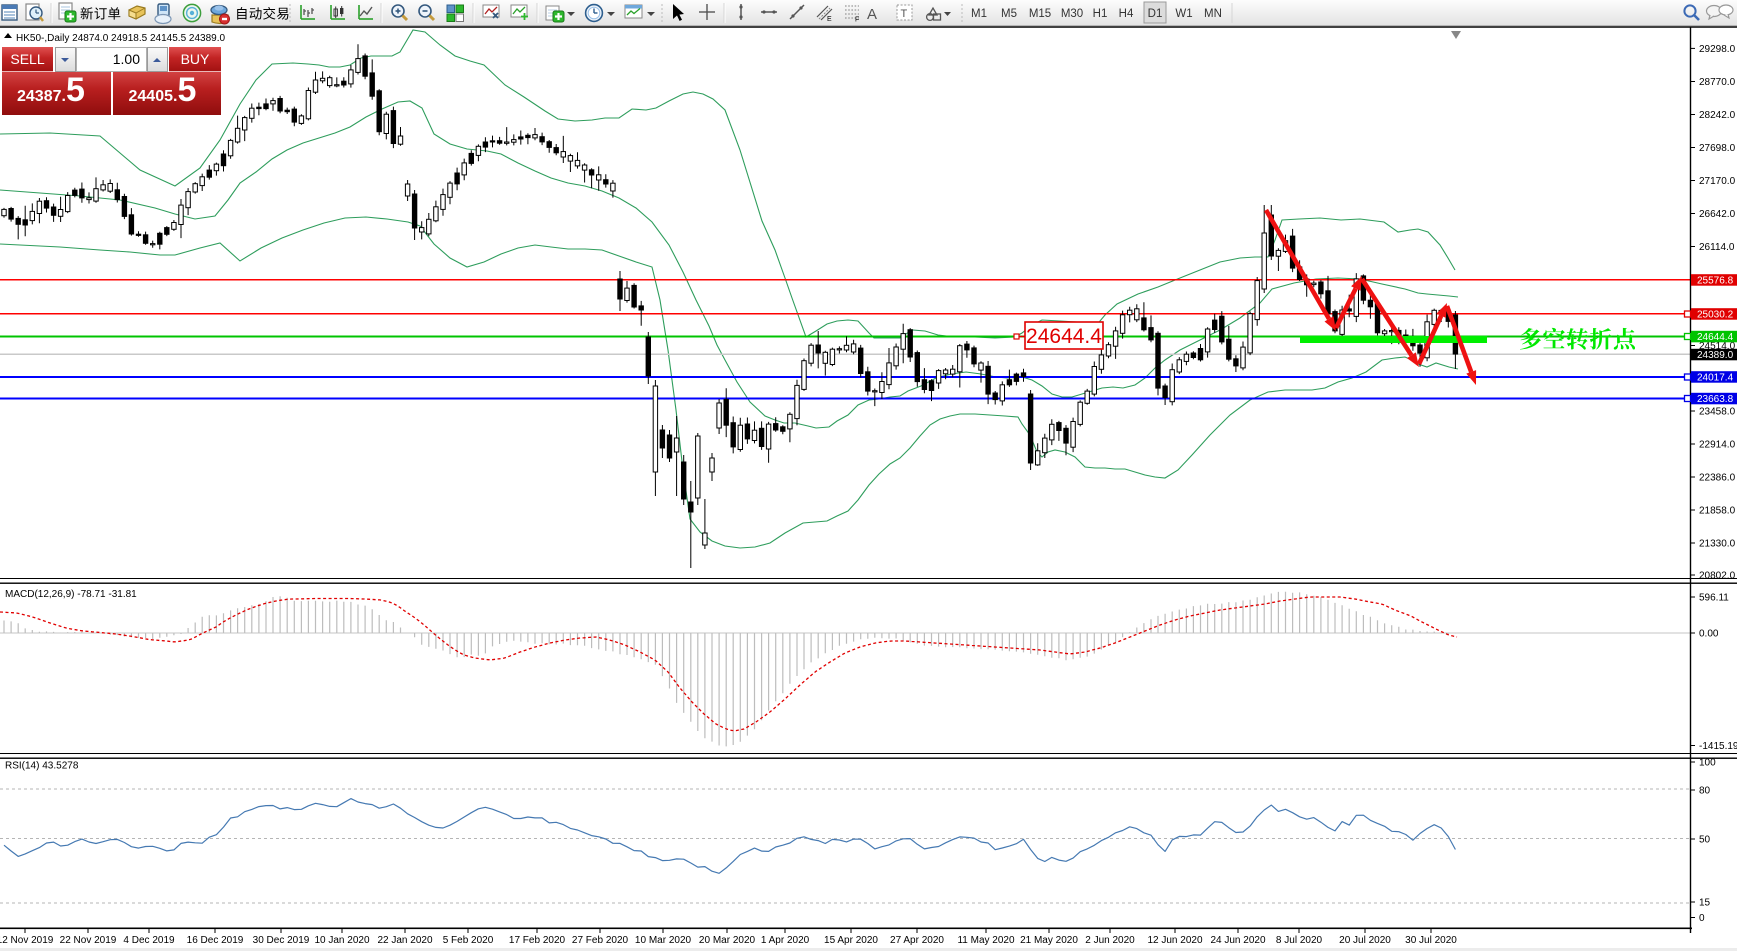 This screenshot has width=1737, height=951. Describe the element at coordinates (42, 766) in the screenshot. I see `svg-text: RSI(14) 43.5278` at that location.